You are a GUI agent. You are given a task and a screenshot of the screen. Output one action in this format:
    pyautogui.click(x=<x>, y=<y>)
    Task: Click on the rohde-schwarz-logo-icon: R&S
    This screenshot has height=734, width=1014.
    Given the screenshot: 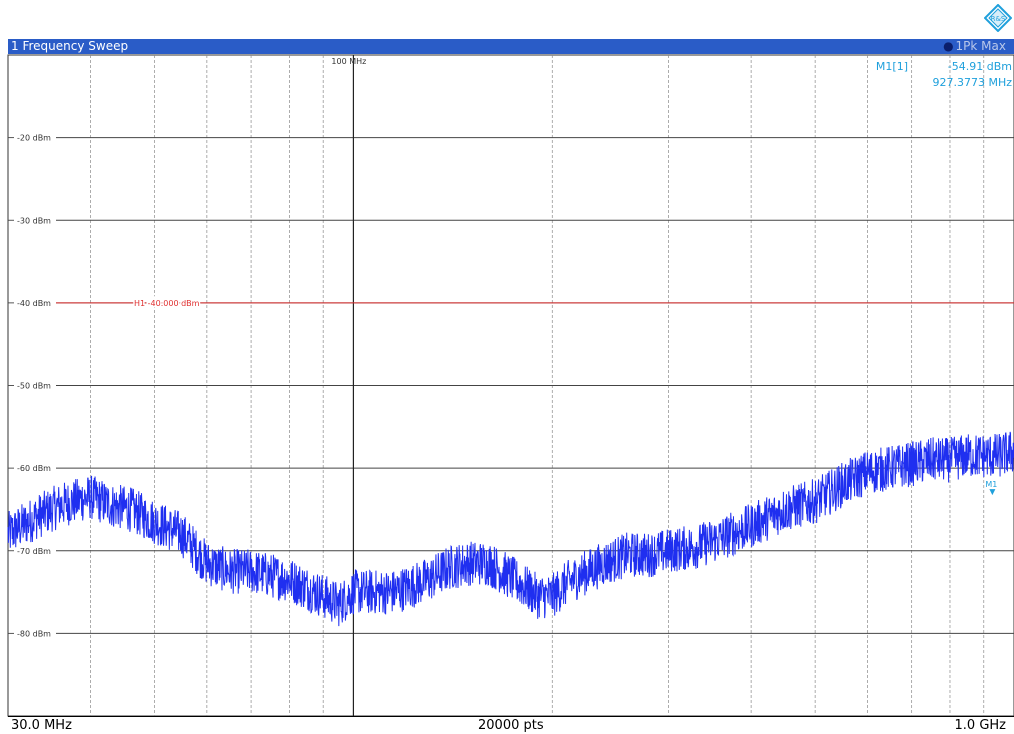 What is the action you would take?
    pyautogui.click(x=998, y=18)
    